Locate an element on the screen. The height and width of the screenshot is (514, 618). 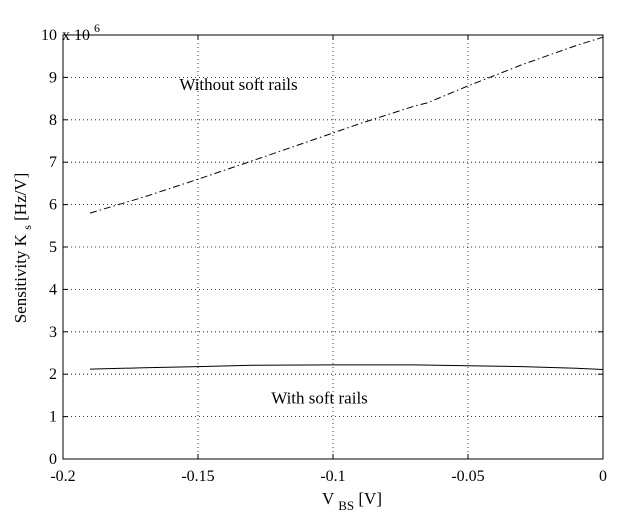
annotation-with-soft-rails: With soft rails is located at coordinates (319, 398).